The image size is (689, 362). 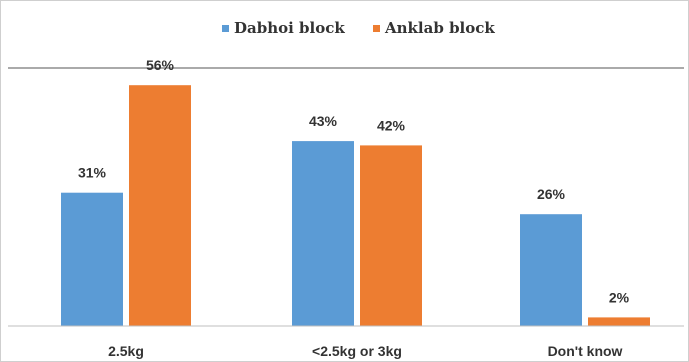 I want to click on bar-anklab-block-2-5kg, so click(x=160, y=205).